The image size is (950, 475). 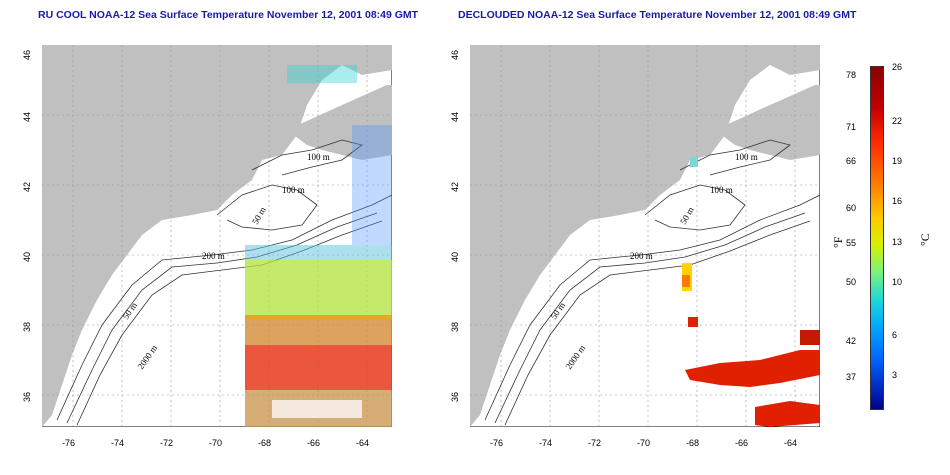 I want to click on f-tick: 78, so click(x=851, y=75).